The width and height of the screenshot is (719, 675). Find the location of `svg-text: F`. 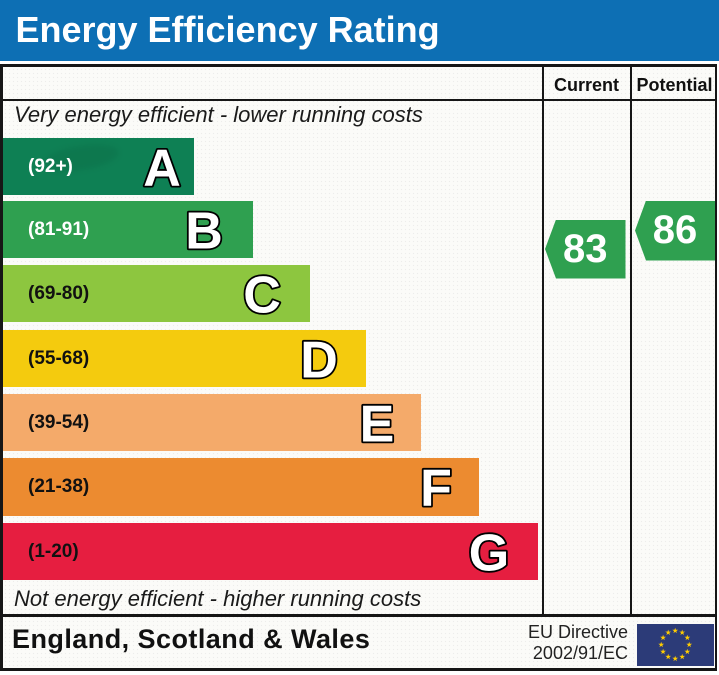

svg-text: F is located at coordinates (436, 488).